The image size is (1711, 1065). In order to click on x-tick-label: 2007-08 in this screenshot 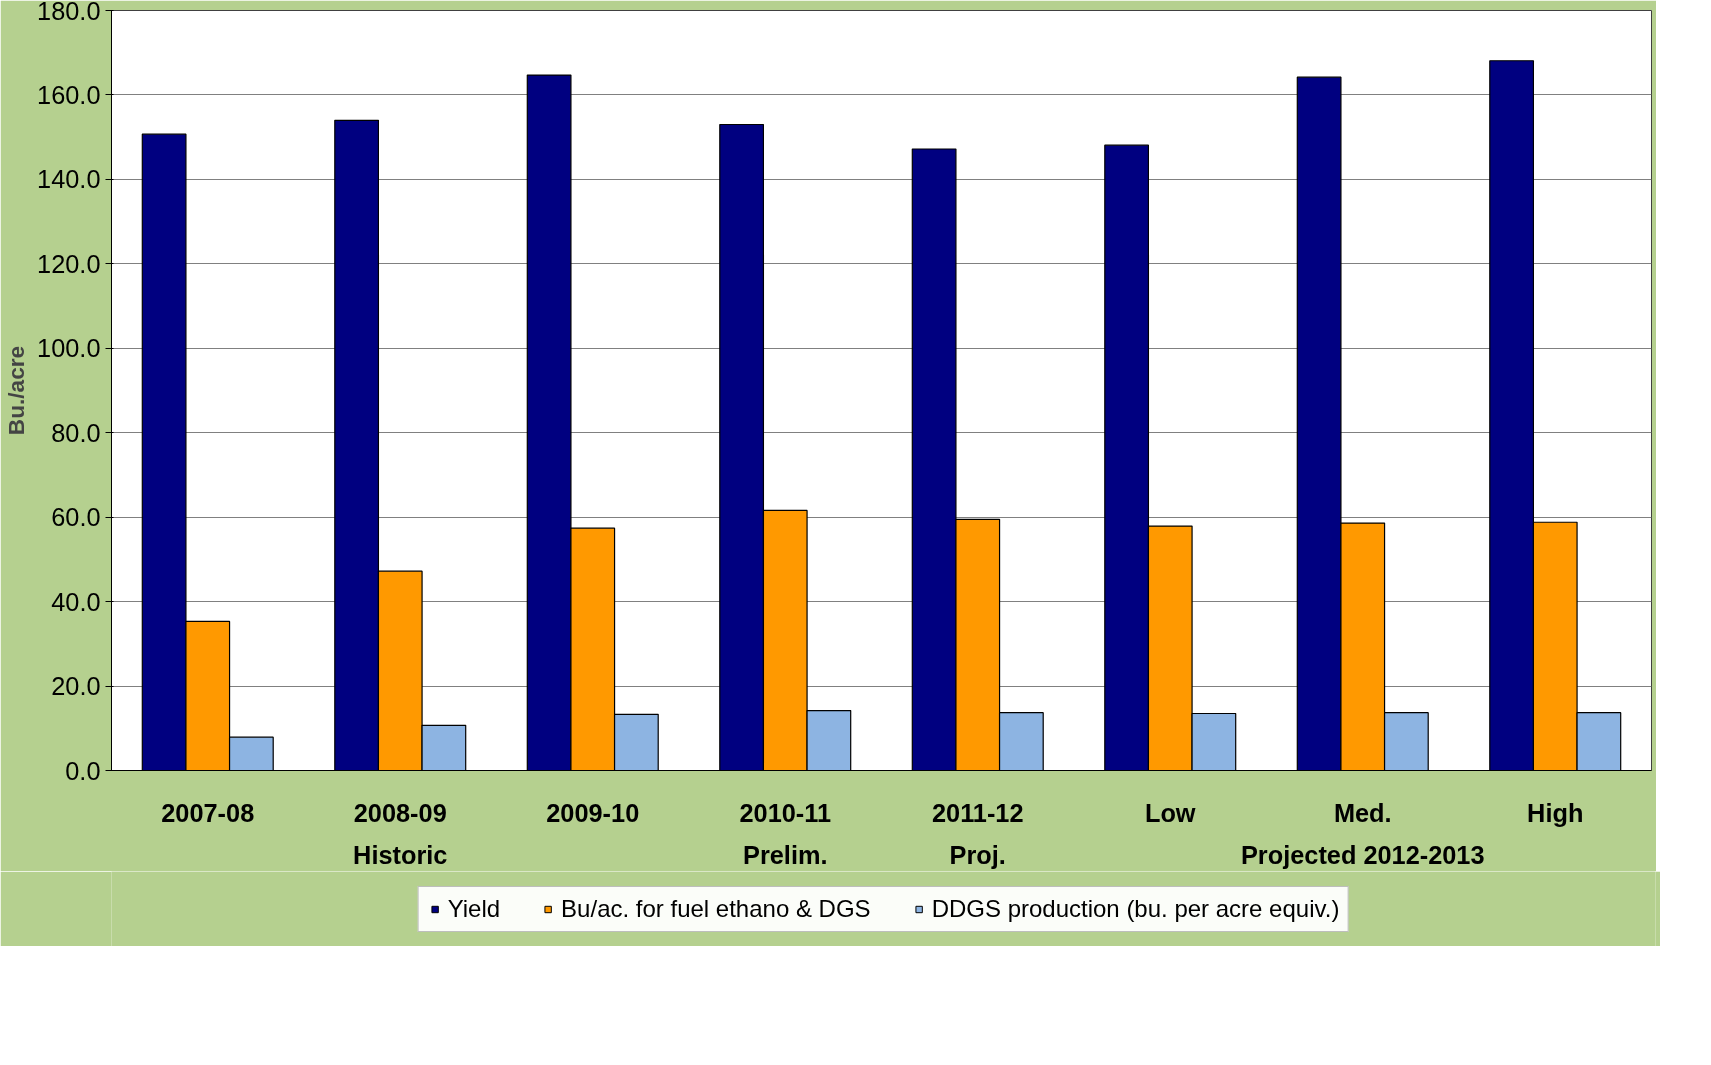, I will do `click(208, 812)`.